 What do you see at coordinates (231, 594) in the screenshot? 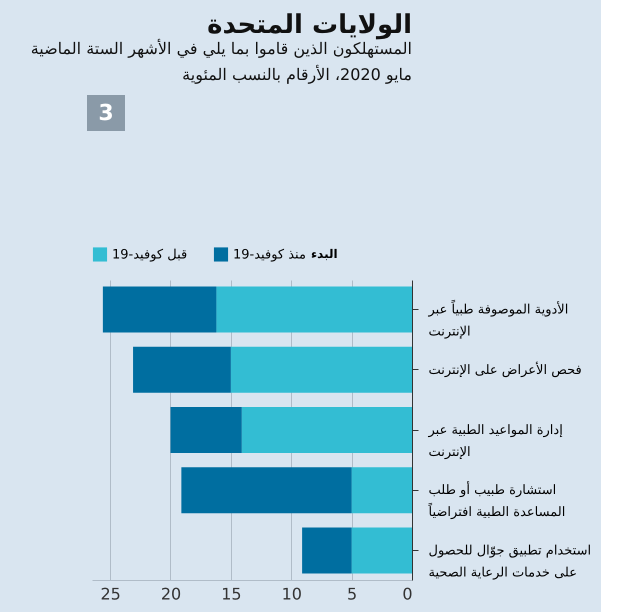
I see `x-tick-label: 15` at bounding box center [231, 594].